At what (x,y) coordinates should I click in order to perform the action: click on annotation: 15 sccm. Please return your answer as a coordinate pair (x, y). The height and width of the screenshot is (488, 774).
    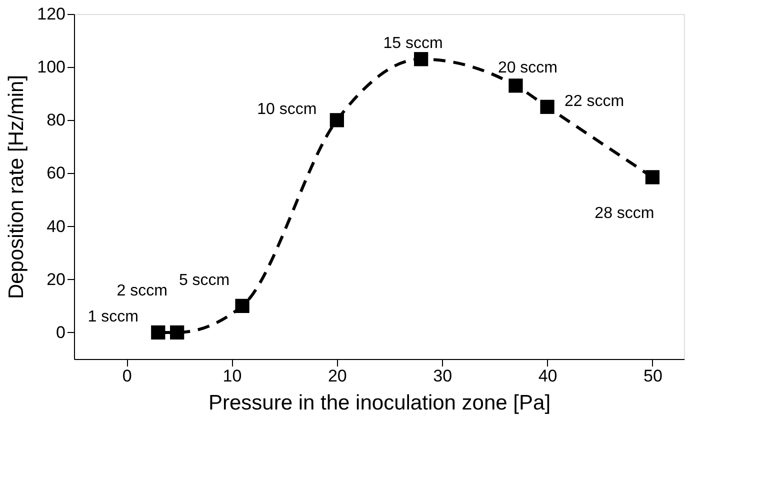
    Looking at the image, I should click on (413, 43).